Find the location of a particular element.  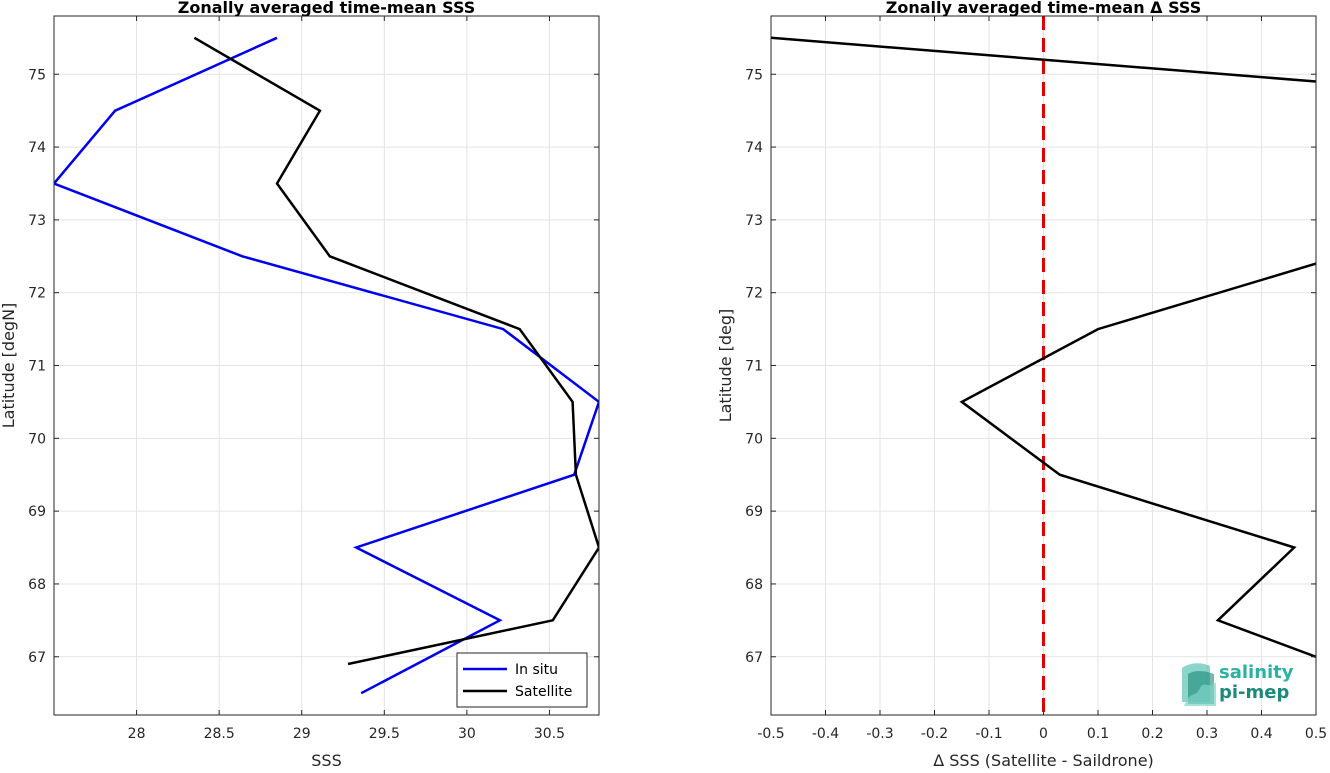

logo-line1: salinity is located at coordinates (1256, 672).